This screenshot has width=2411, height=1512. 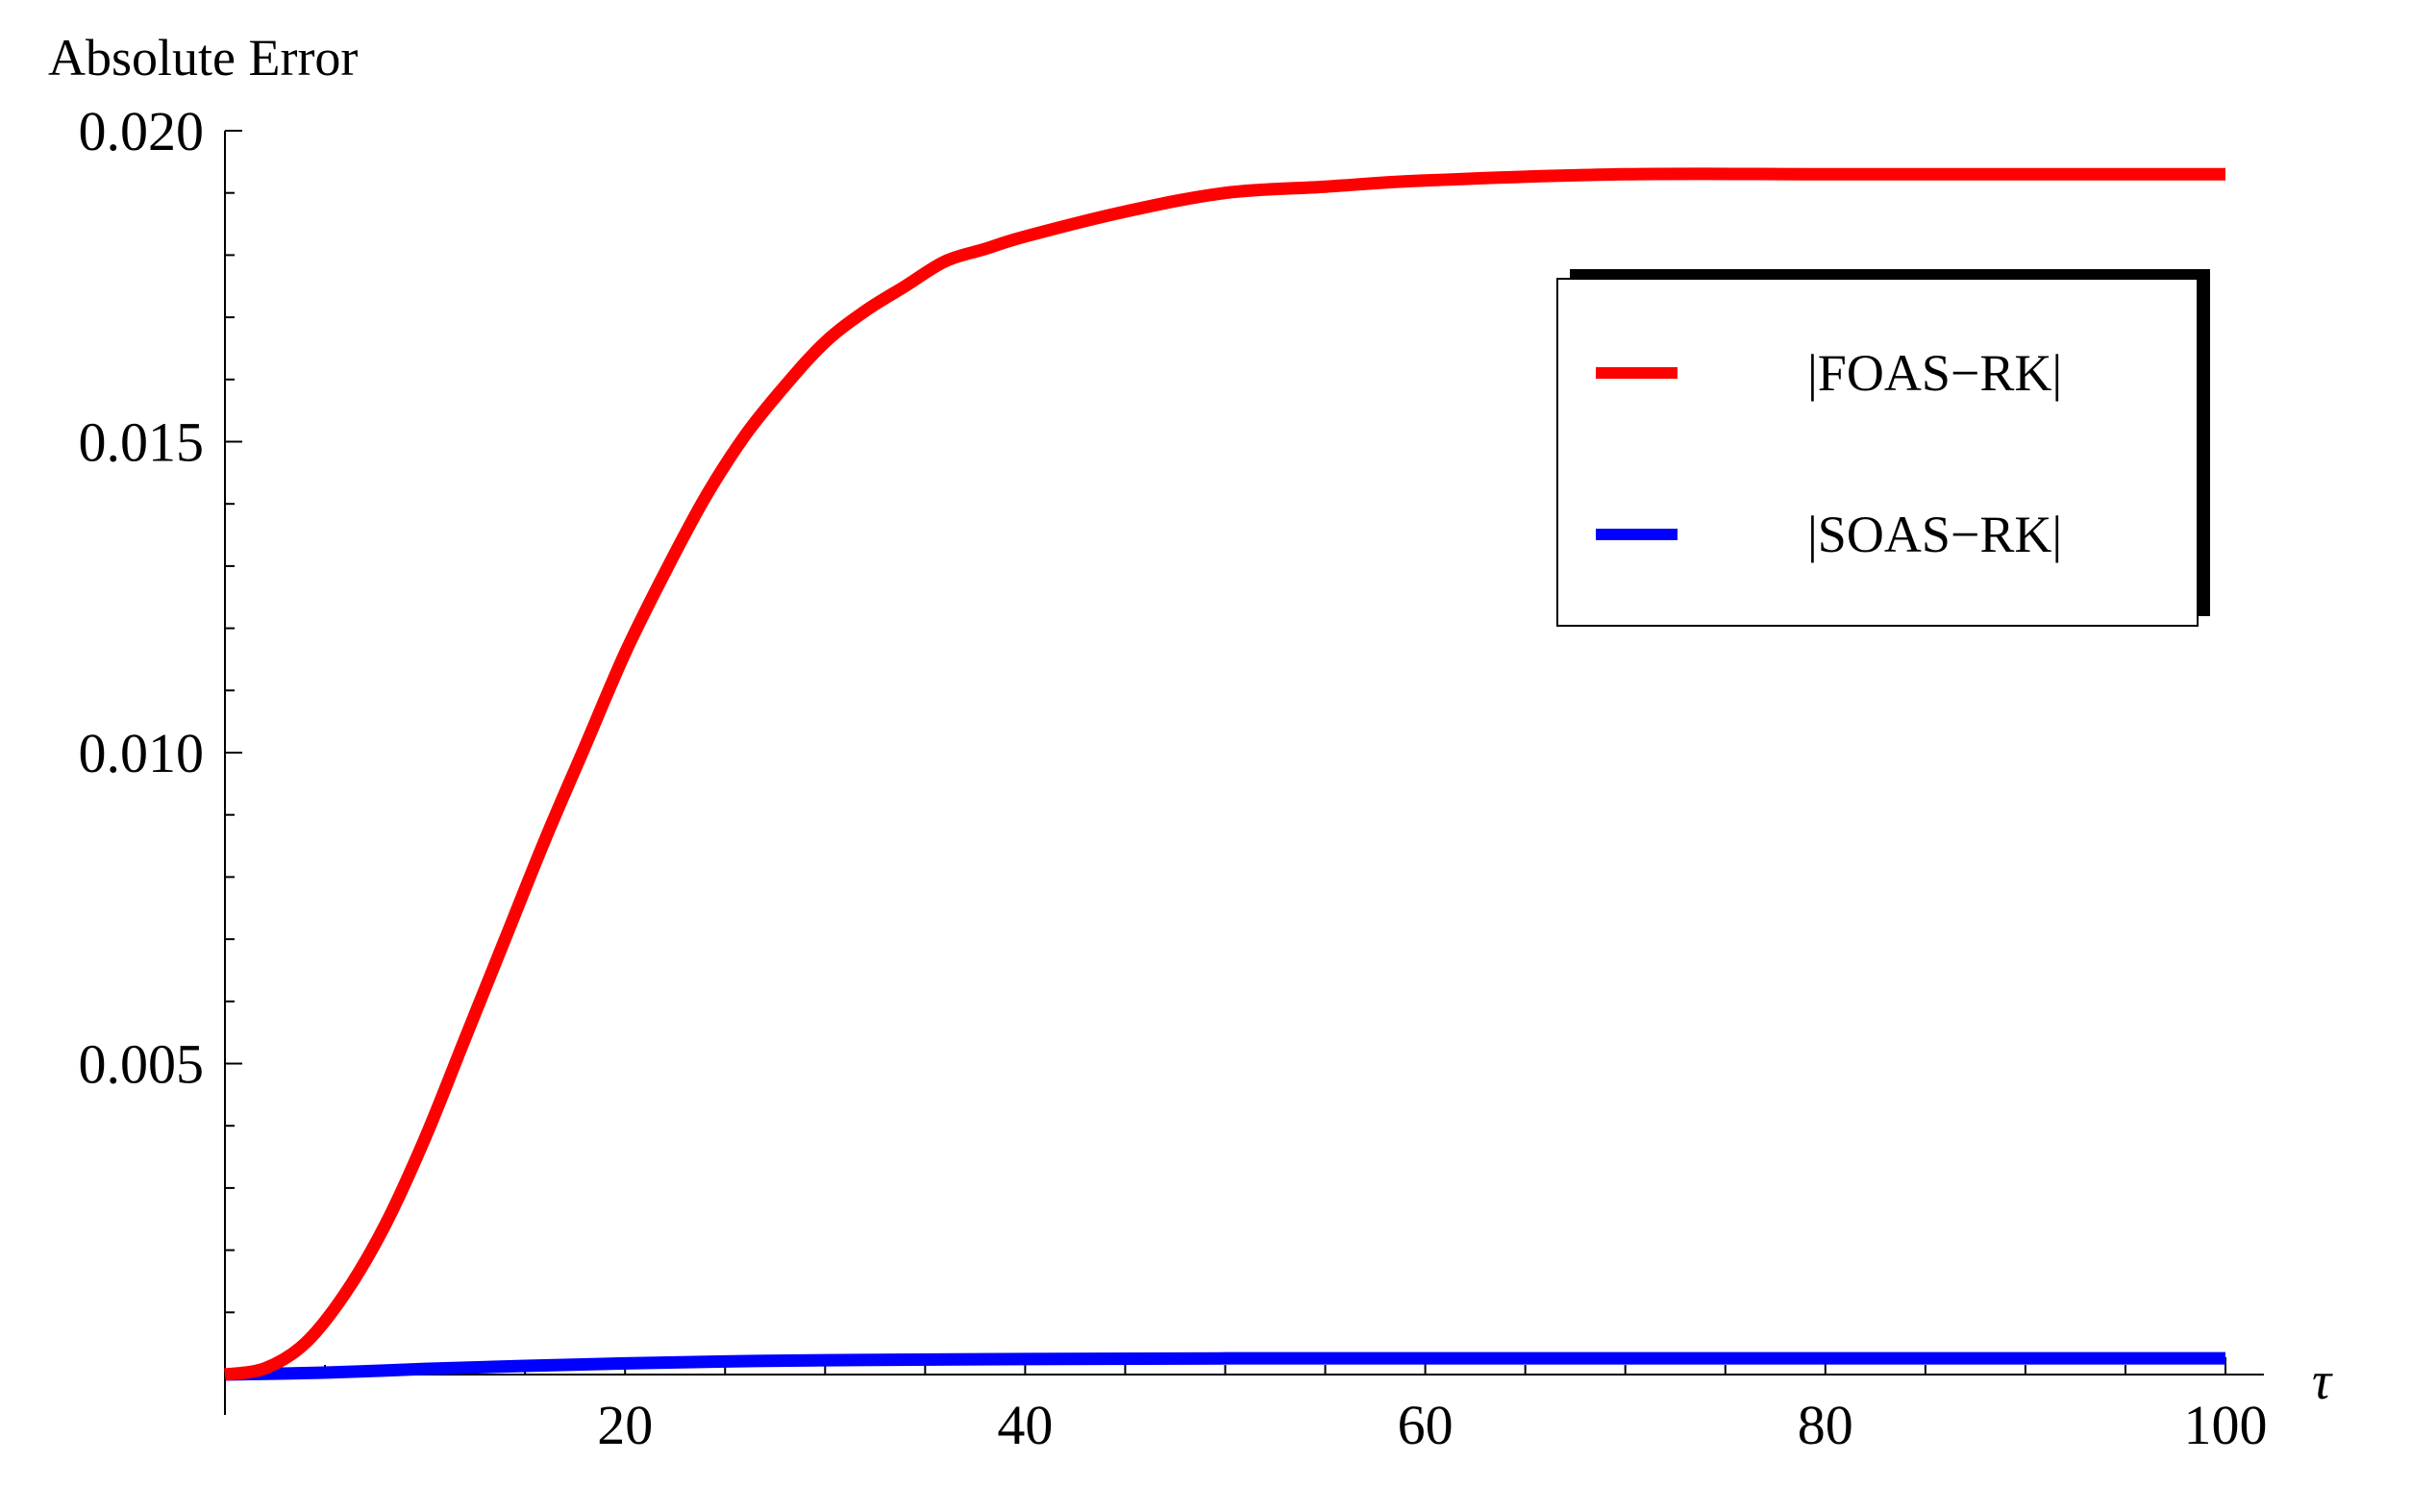 I want to click on legend: |FOAS−RK| |SOAS−RK|, so click(x=1883, y=448).